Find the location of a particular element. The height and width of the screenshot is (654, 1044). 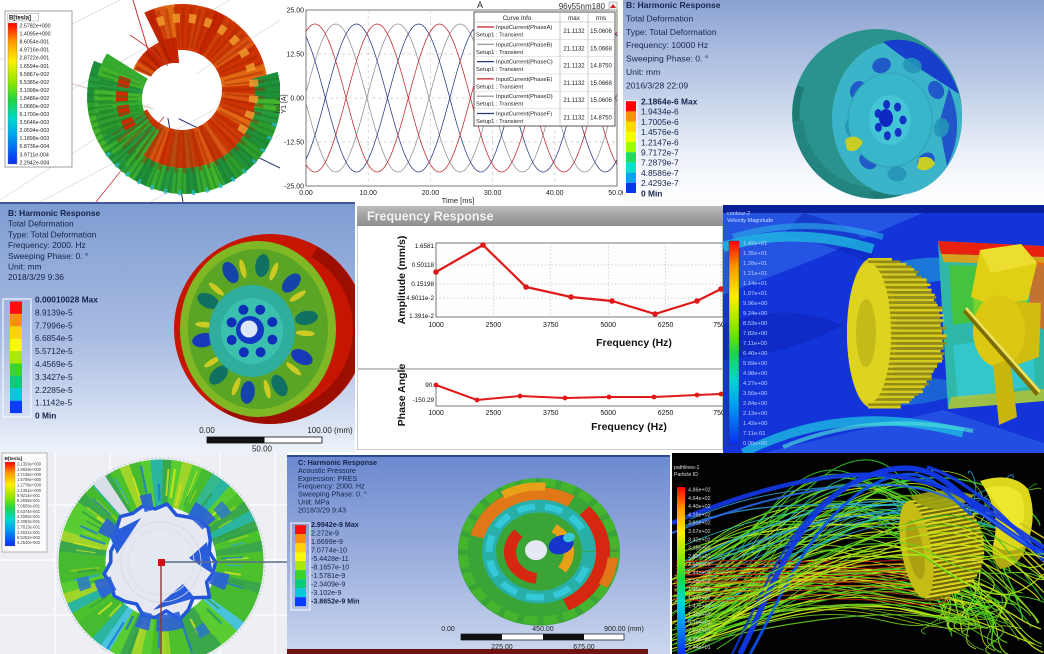

svg-text: 1.9434e-6 is located at coordinates (660, 112).